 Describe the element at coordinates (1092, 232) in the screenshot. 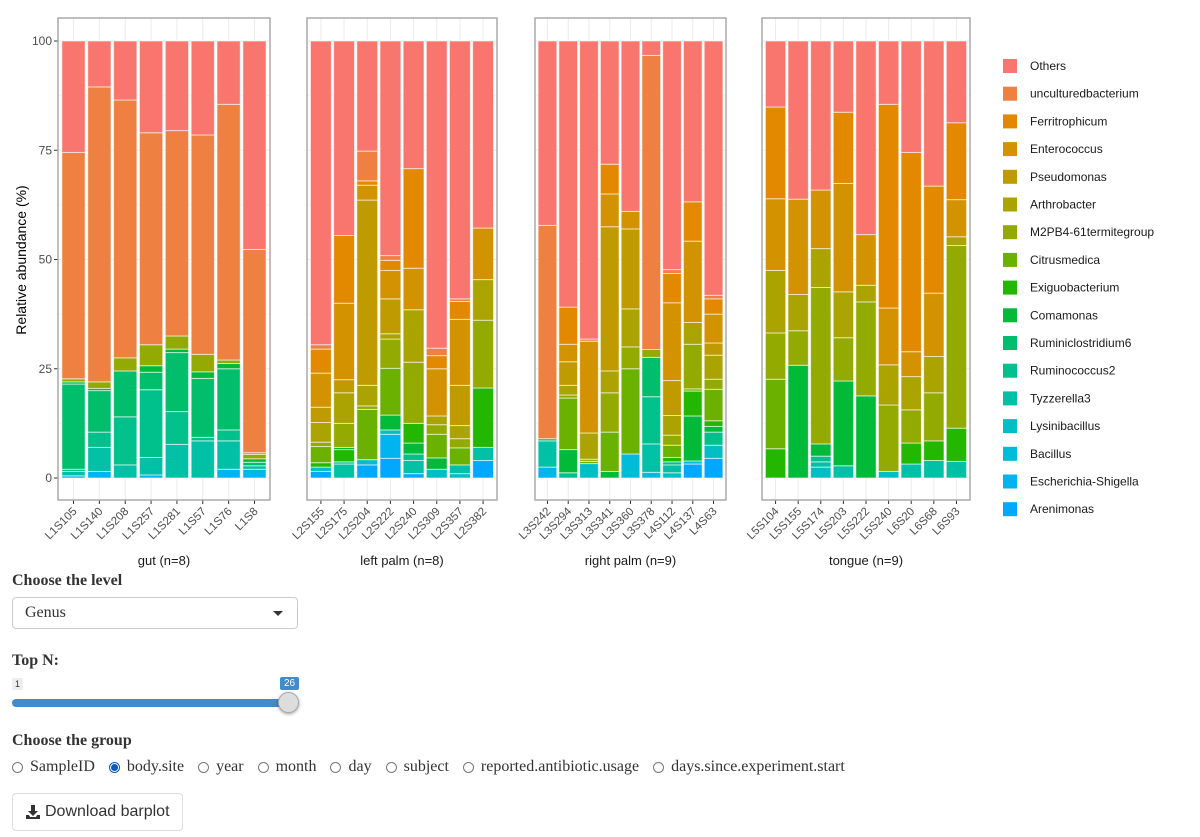

I see `legend-label: M2PB4-61termitegroup` at that location.